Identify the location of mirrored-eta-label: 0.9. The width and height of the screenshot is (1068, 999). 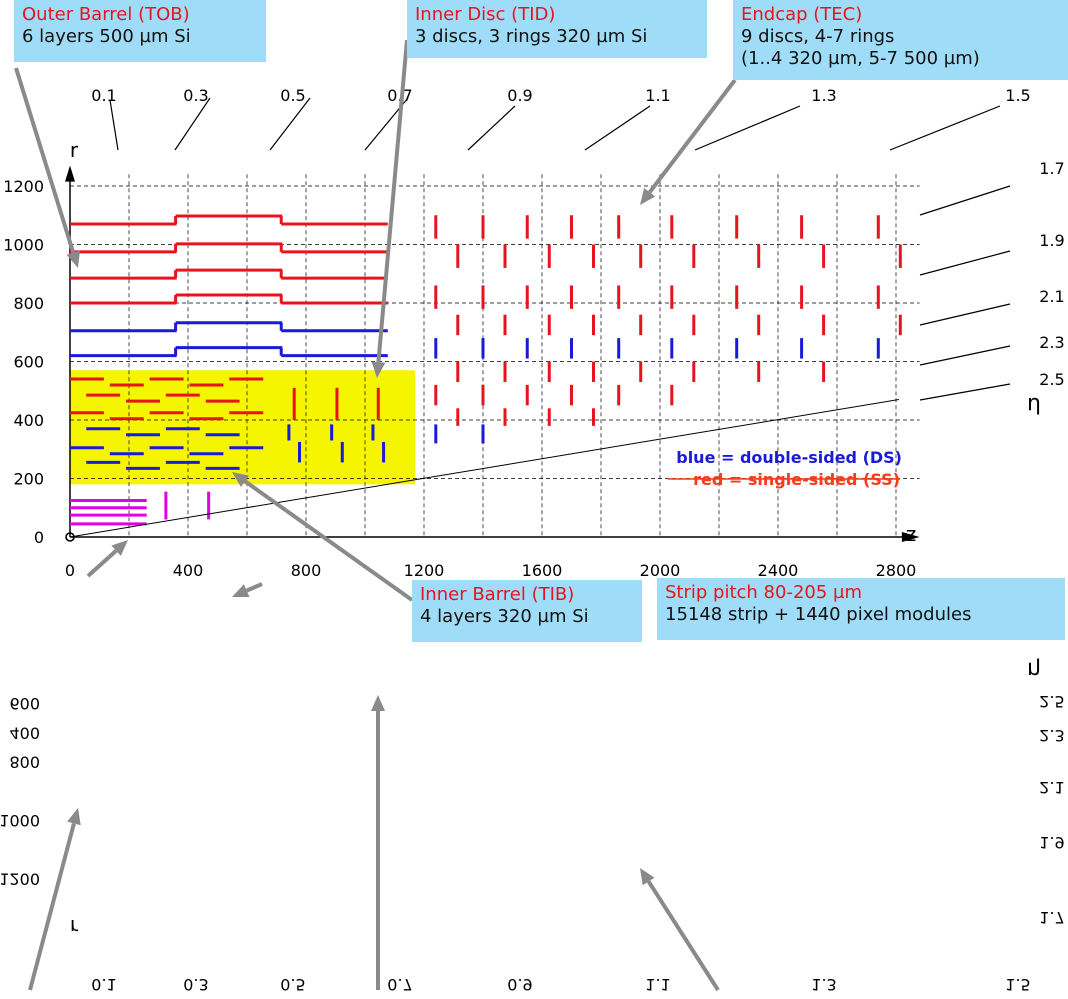
(519, 984).